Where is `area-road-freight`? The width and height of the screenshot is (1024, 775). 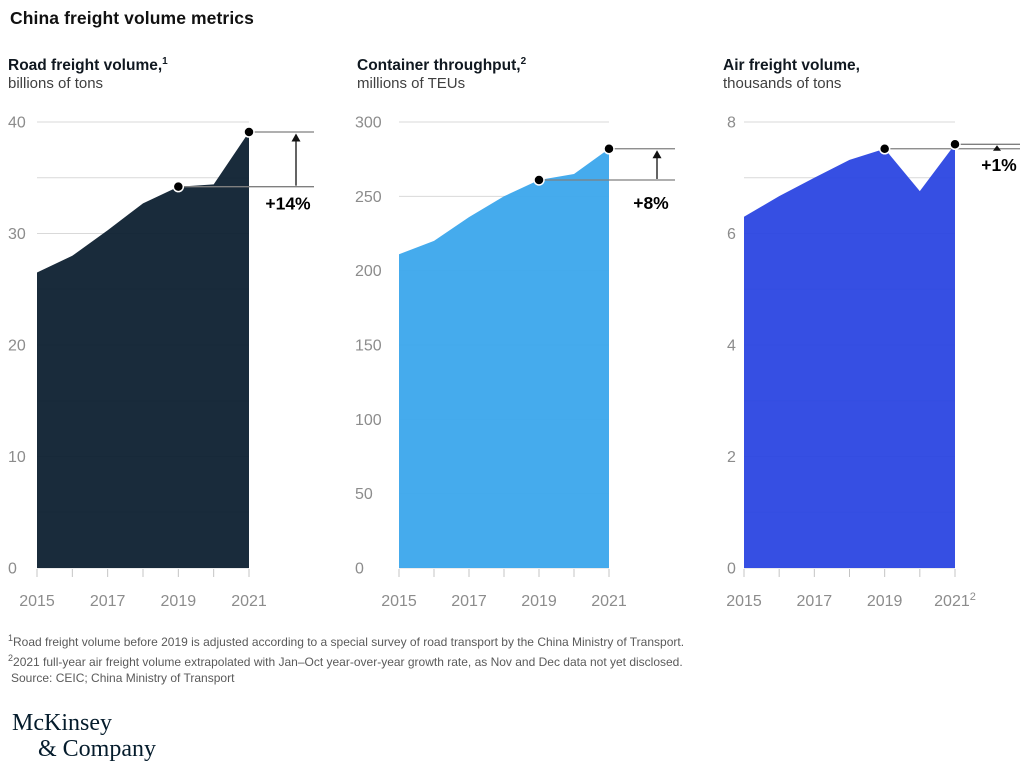
area-road-freight is located at coordinates (143, 350).